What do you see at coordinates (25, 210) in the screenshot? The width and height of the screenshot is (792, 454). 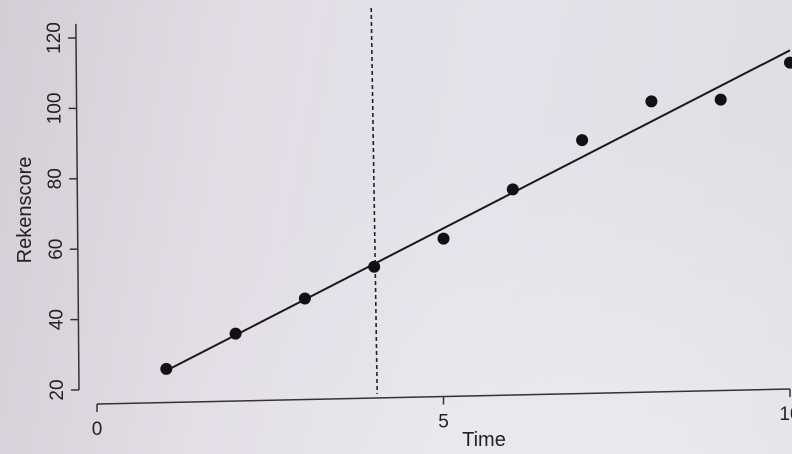 I see `y-axis-label: Rekenscore` at bounding box center [25, 210].